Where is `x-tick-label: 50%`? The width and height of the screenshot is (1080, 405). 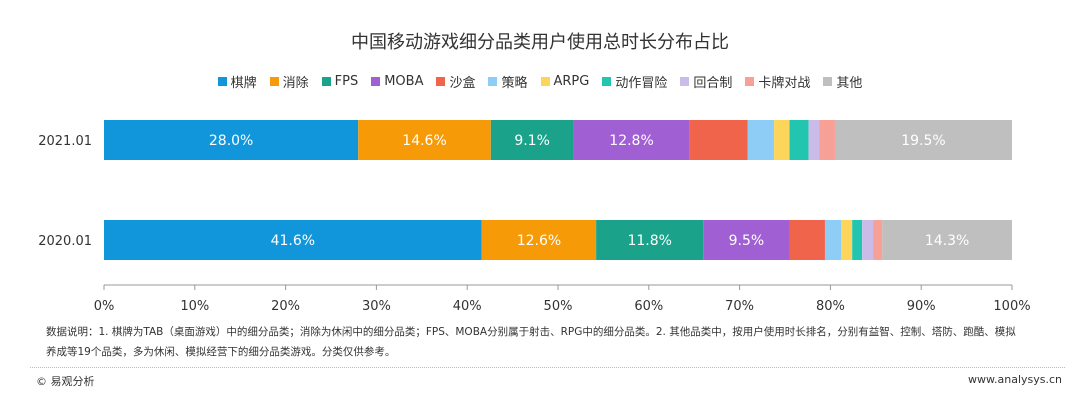 x-tick-label: 50% is located at coordinates (558, 306).